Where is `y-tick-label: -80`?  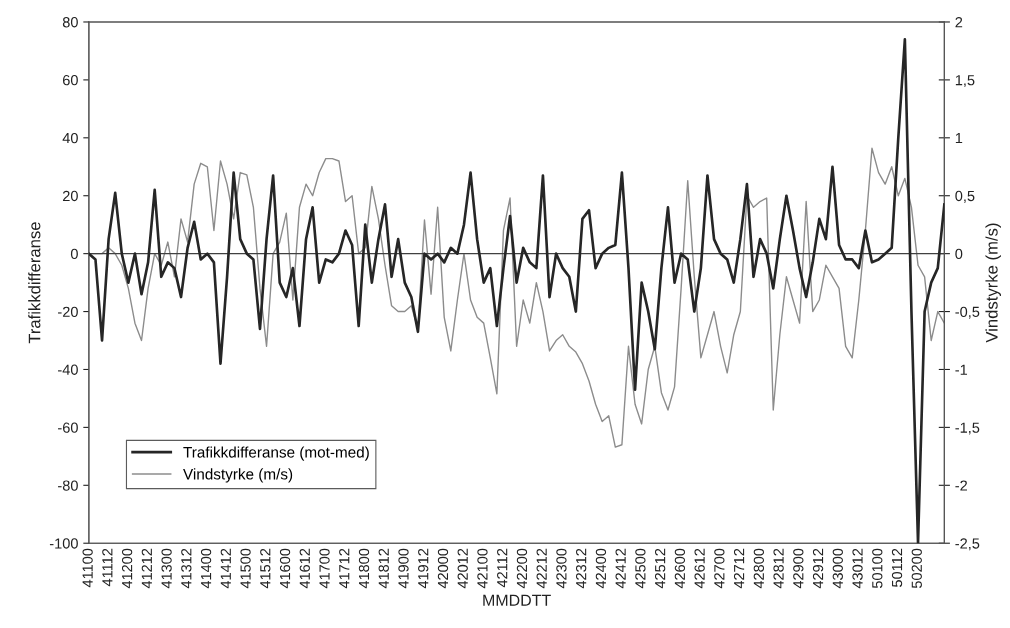 y-tick-label: -80 is located at coordinates (68, 485).